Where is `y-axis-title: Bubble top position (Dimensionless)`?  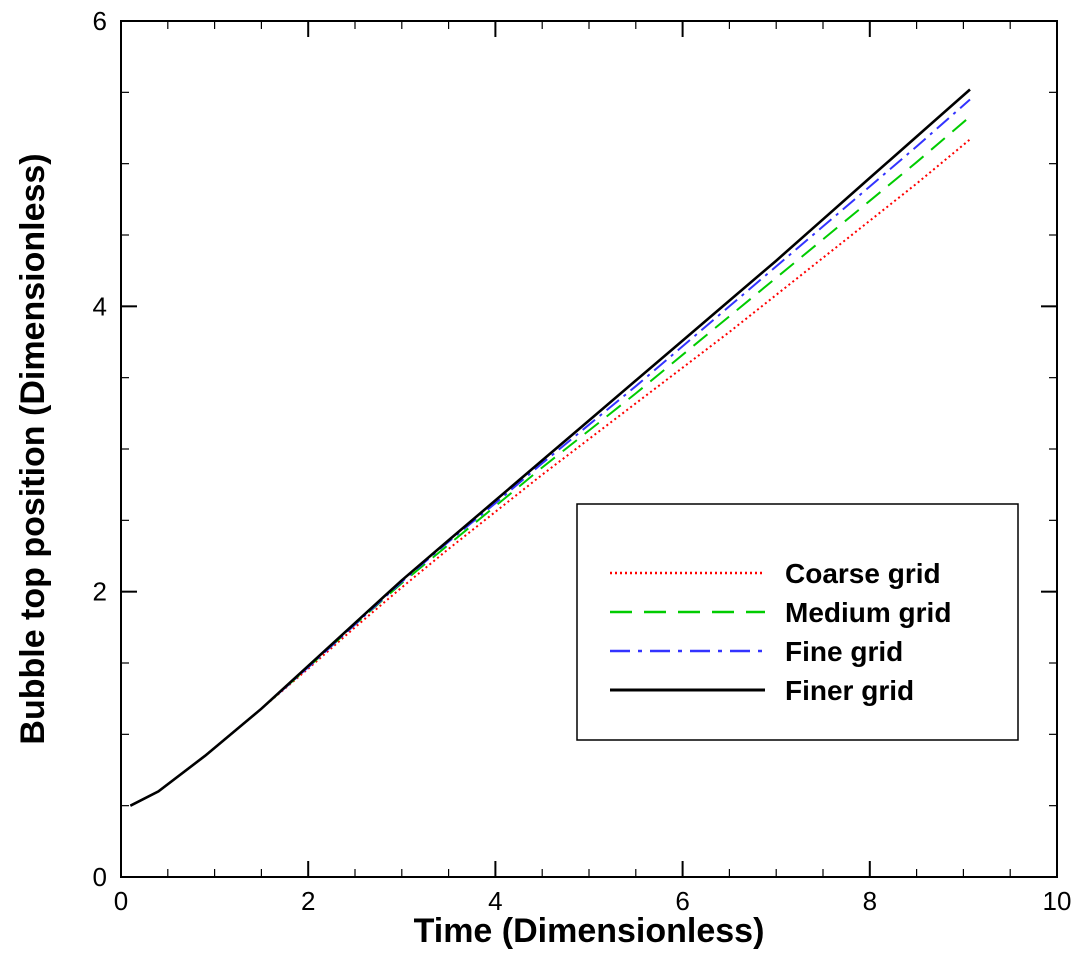
y-axis-title: Bubble top position (Dimensionless) is located at coordinates (33, 448).